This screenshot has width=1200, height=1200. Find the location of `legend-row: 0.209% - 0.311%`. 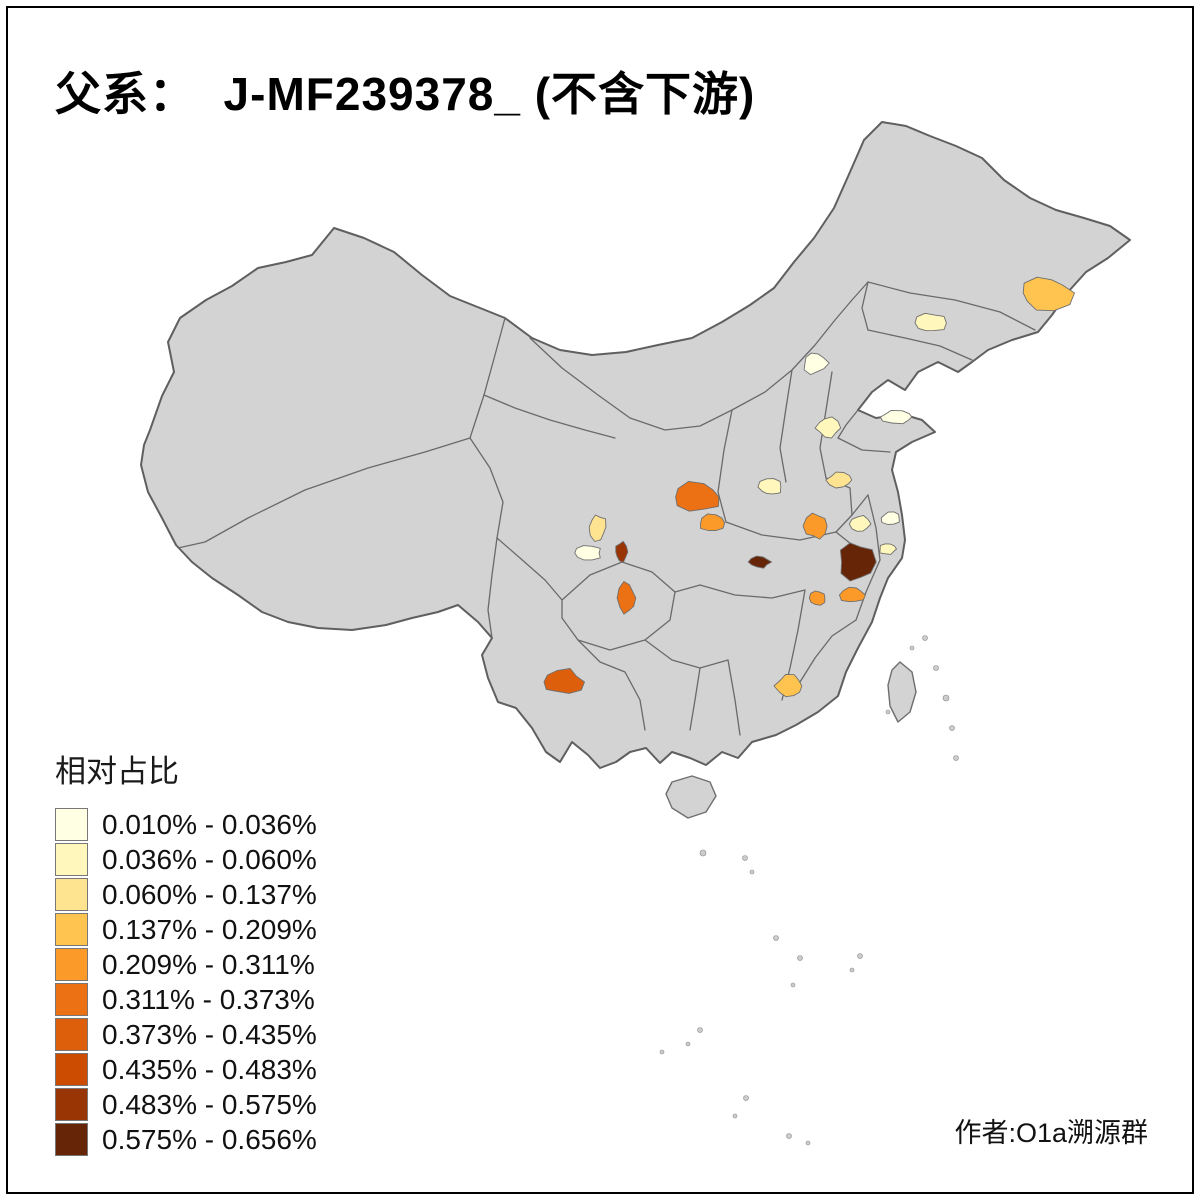

legend-row: 0.209% - 0.311% is located at coordinates (186, 964).